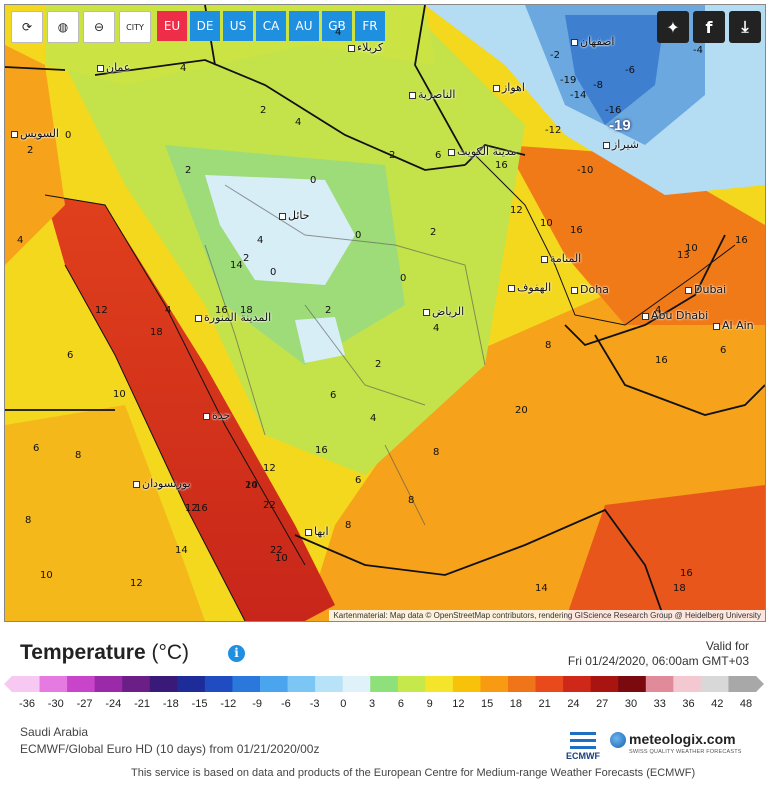  I want to click on globe-button: ◍, so click(63, 27).